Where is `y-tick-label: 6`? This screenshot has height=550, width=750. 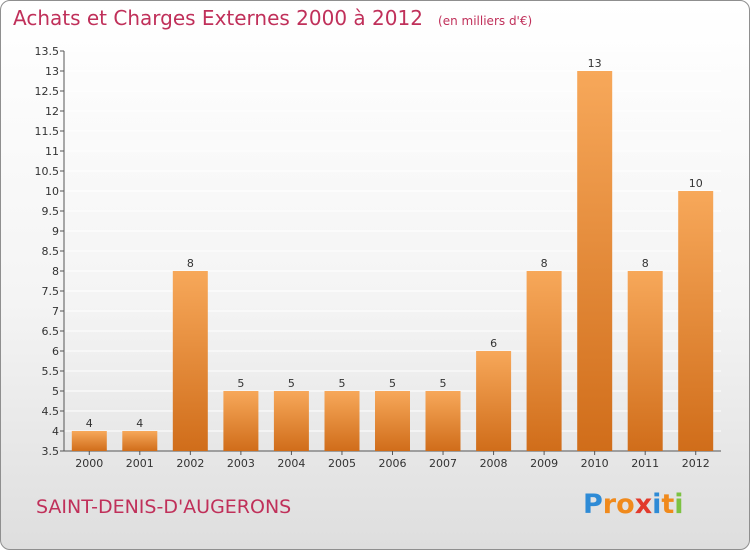
y-tick-label: 6 is located at coordinates (55, 351).